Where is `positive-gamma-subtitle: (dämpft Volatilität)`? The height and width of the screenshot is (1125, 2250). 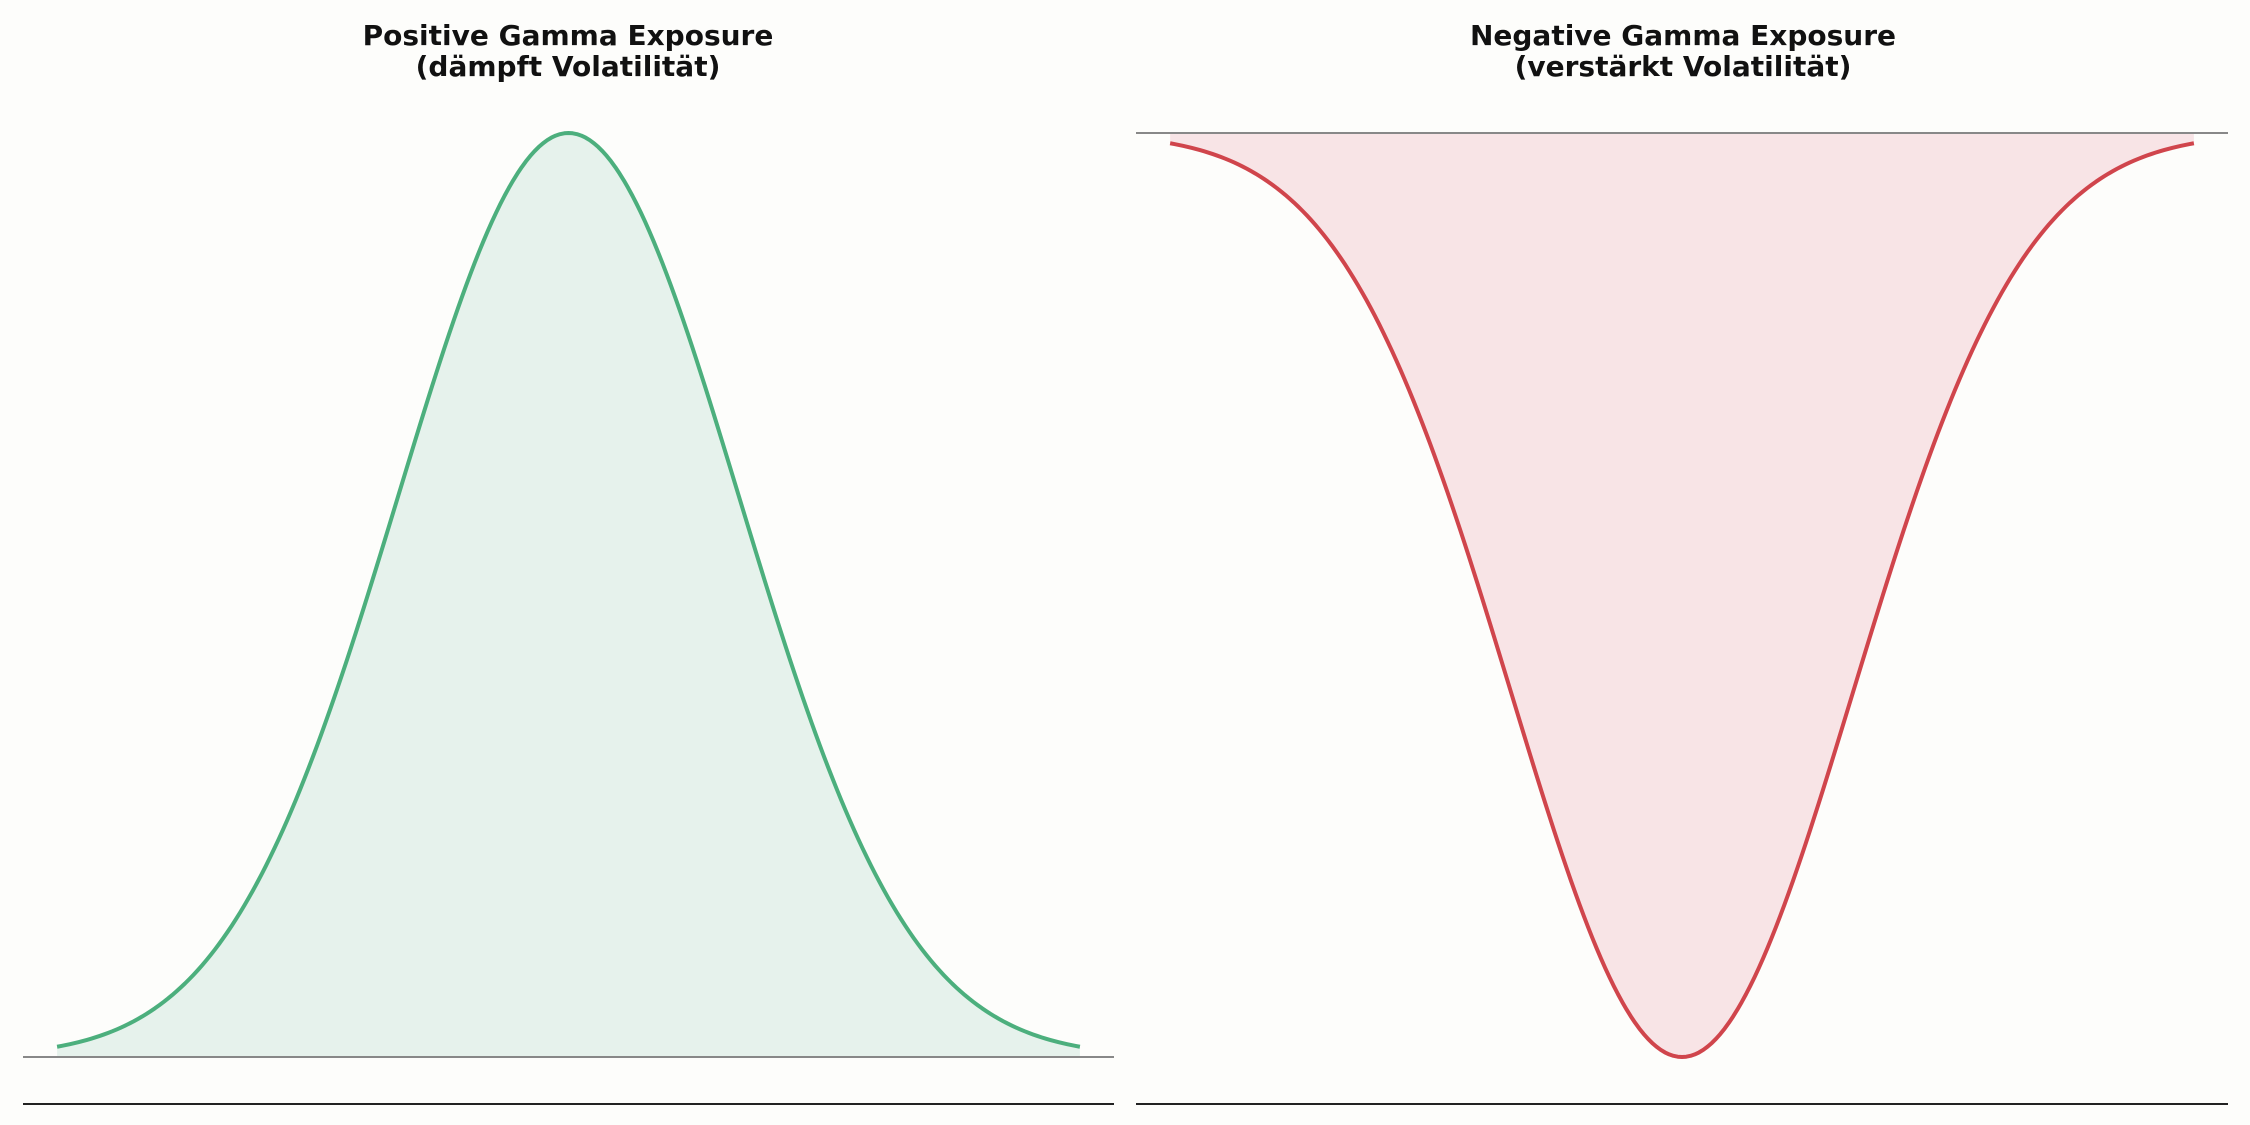 positive-gamma-subtitle: (dämpft Volatilität) is located at coordinates (568, 66).